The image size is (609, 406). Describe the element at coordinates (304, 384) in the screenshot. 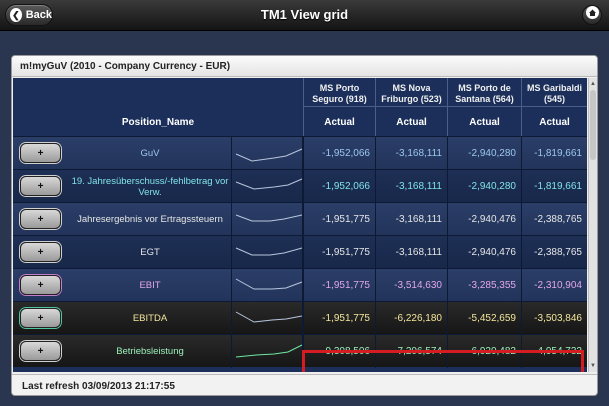

I see `last-refresh-status: Last refresh 03/09/2013 21:17:55` at that location.